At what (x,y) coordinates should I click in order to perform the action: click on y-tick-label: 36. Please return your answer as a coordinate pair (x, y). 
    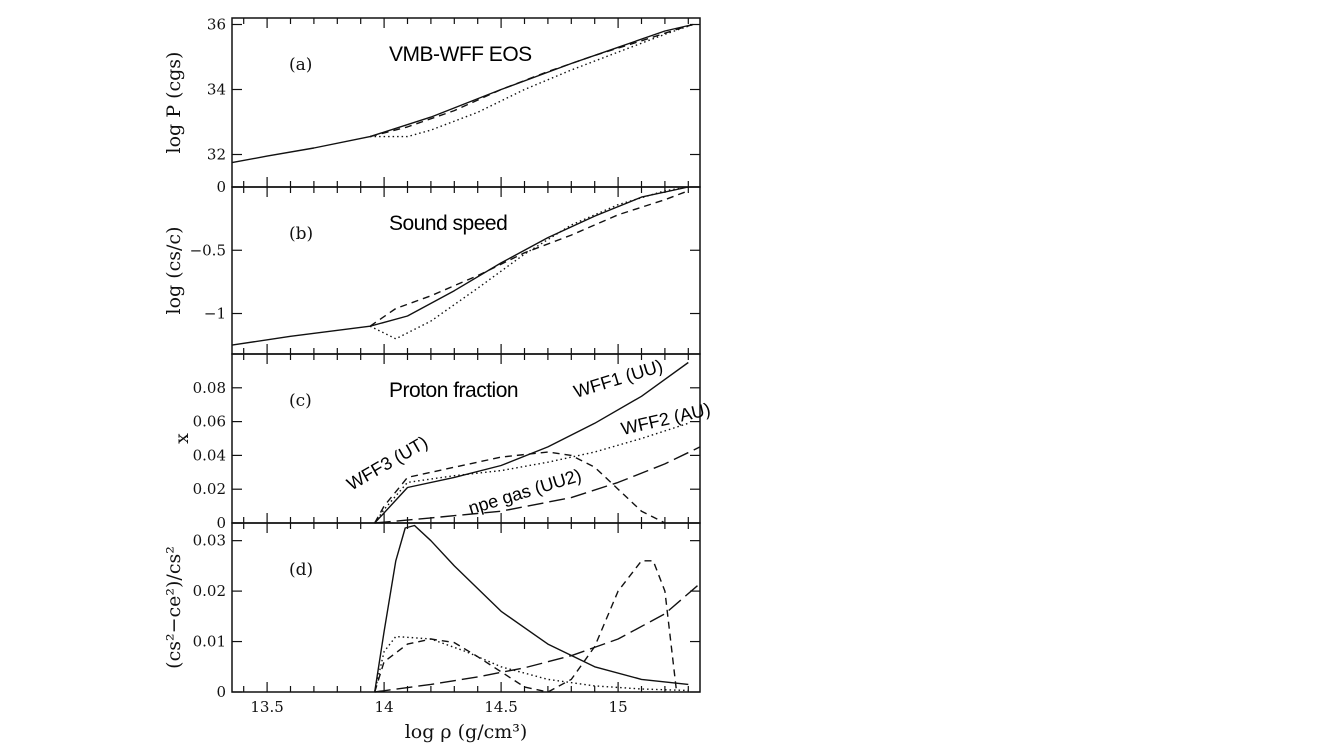
    Looking at the image, I should click on (216, 25).